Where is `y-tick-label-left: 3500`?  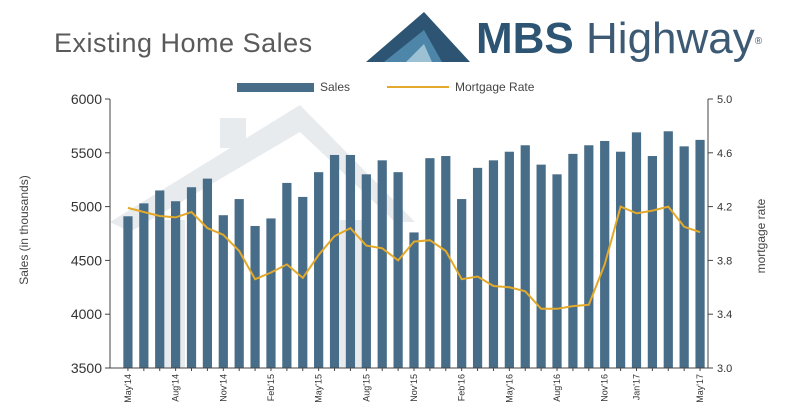 y-tick-label-left: 3500 is located at coordinates (86, 368).